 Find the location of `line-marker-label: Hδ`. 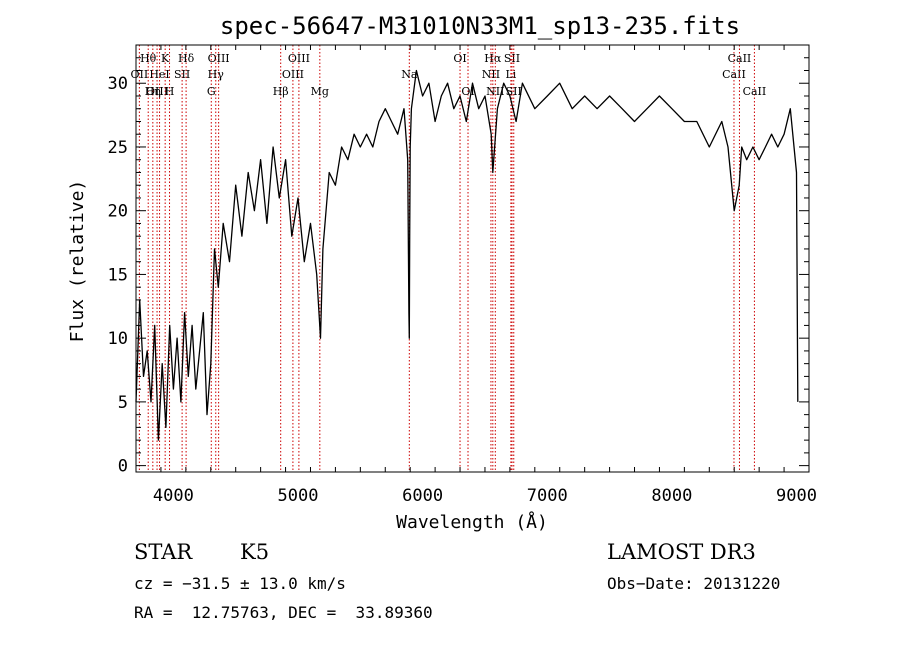

line-marker-label: Hδ is located at coordinates (186, 58).